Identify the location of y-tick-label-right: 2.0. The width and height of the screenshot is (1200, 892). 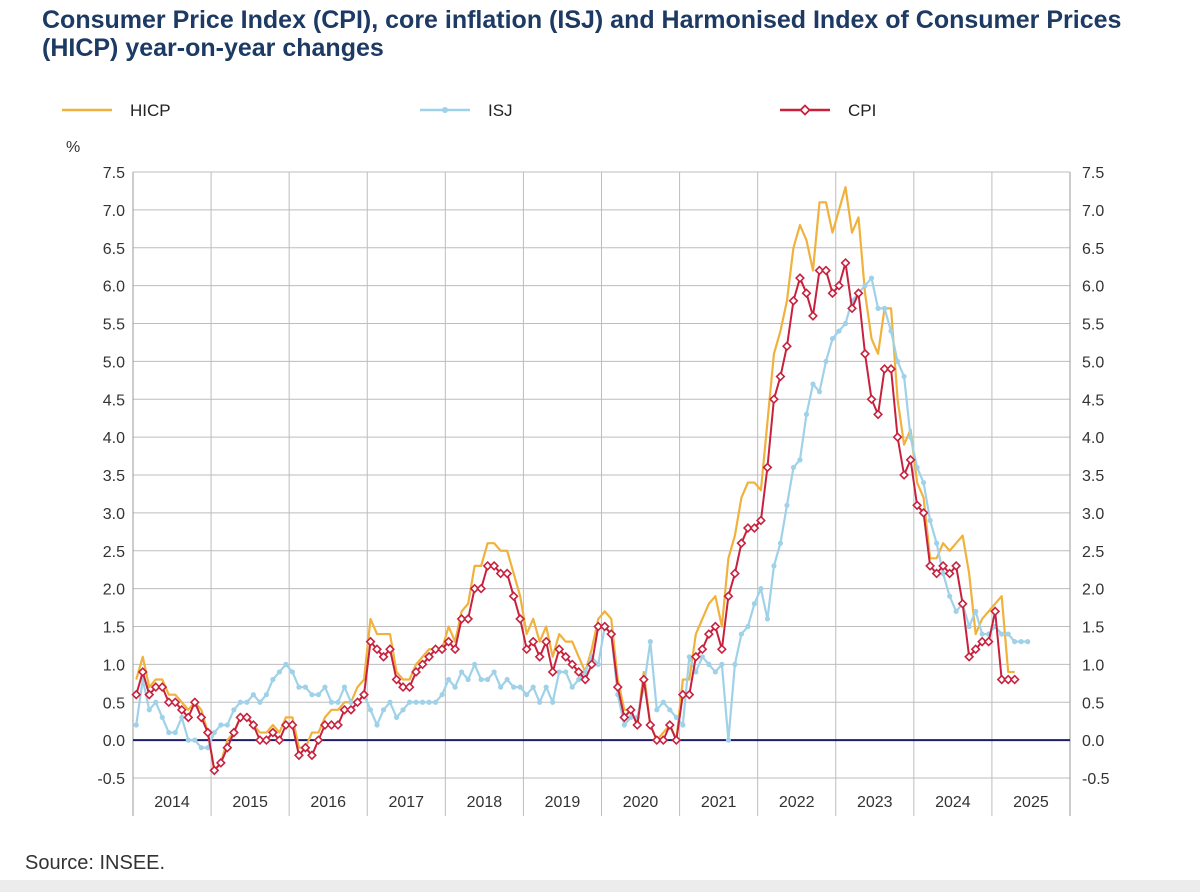
(1093, 590).